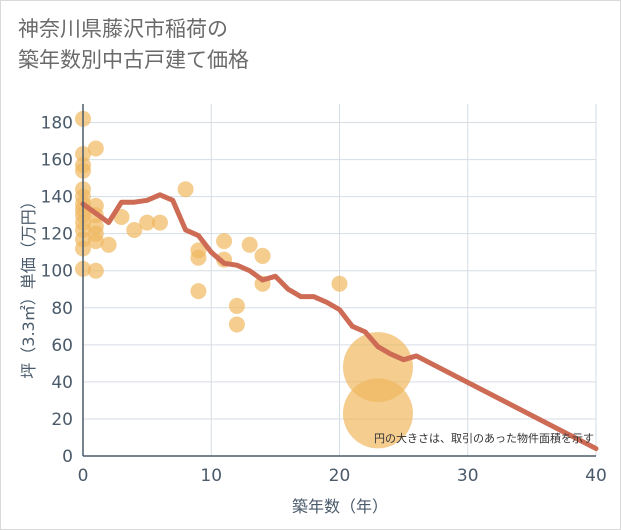  Describe the element at coordinates (57, 290) in the screenshot. I see `y-tick-labels: 0 20 40 60 80 100 120 140 160 180` at that location.